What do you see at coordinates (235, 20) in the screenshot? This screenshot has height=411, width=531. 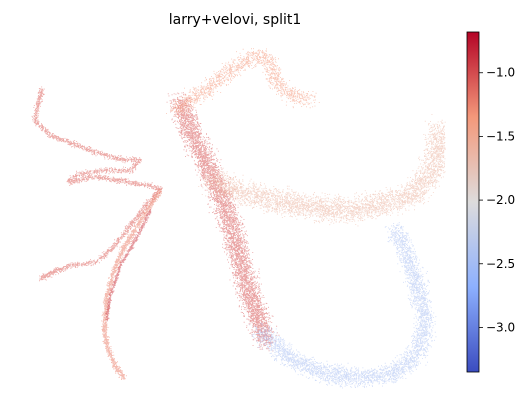 I see `chart-title: larry+velovi, split1` at bounding box center [235, 20].